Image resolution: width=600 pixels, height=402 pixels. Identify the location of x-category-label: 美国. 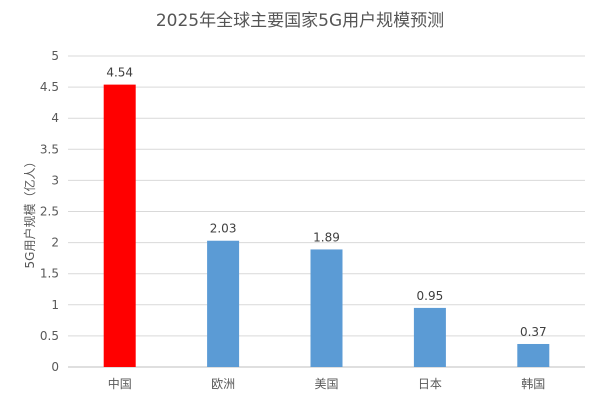
(326, 384).